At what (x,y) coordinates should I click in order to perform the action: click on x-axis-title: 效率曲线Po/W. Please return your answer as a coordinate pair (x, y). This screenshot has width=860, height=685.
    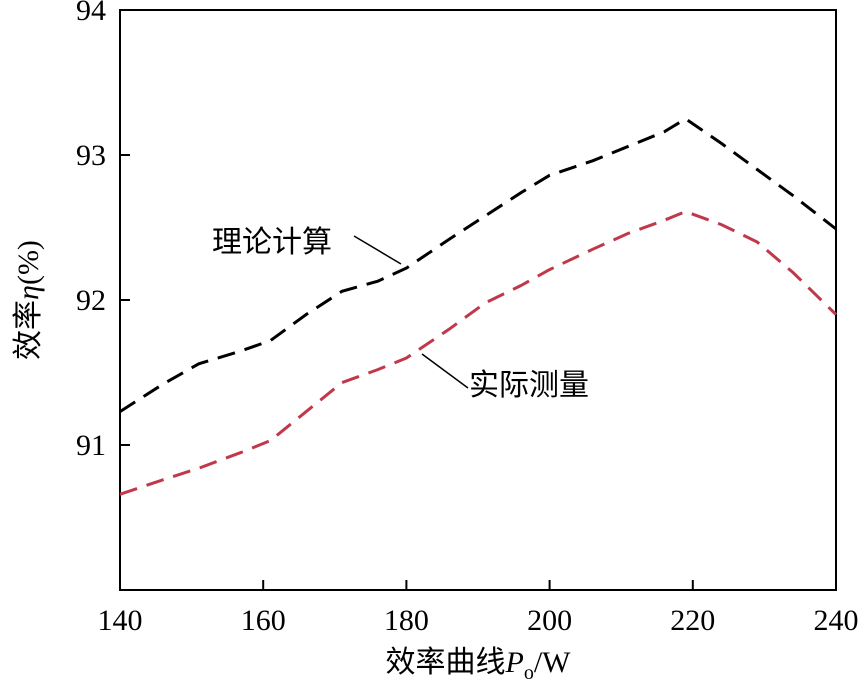
    Looking at the image, I should click on (479, 665).